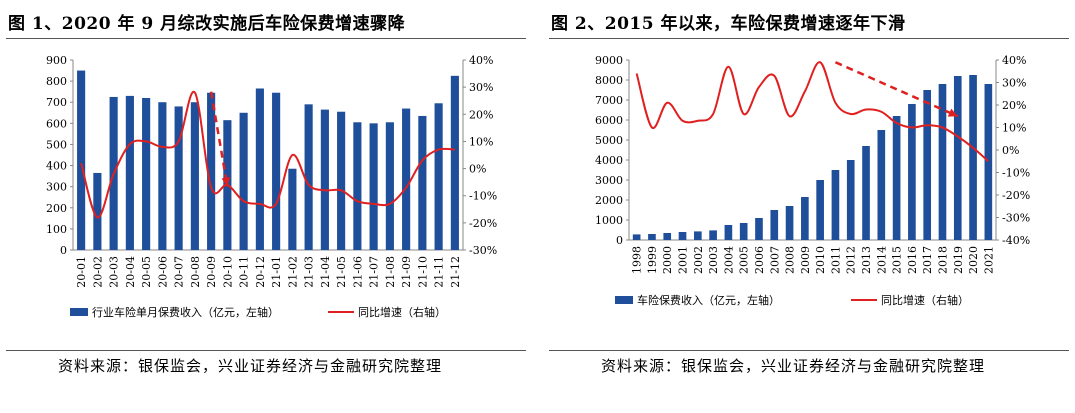 Image resolution: width=1075 pixels, height=413 pixels. Describe the element at coordinates (652, 260) in the screenshot. I see `x-tick-label: 1999` at that location.